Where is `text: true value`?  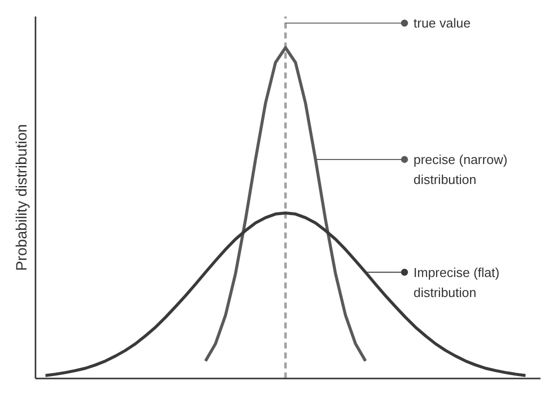
text: true value is located at coordinates (442, 23).